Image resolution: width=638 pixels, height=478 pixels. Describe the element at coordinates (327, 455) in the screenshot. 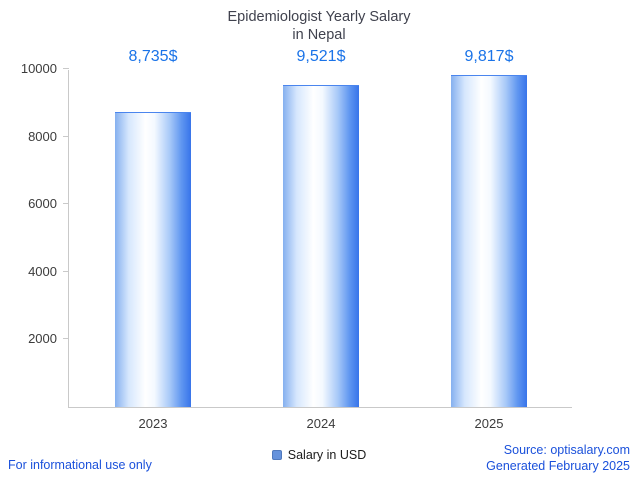

I see `legend-label: Salary in USD` at that location.